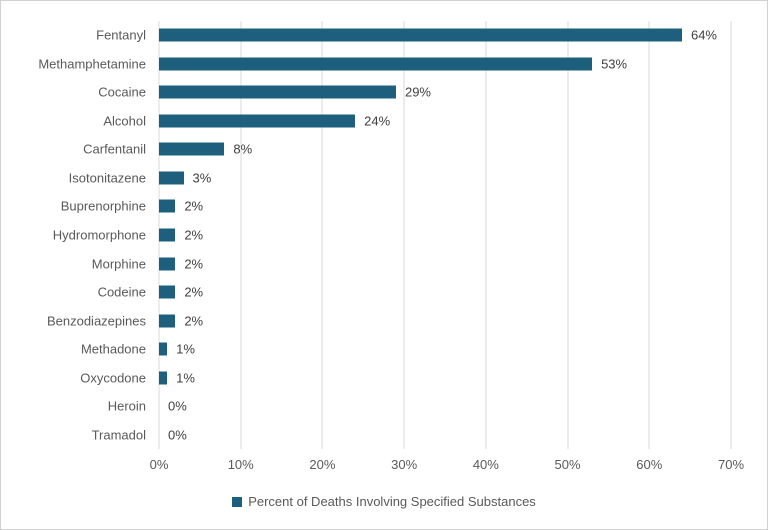 This screenshot has height=530, width=768. Describe the element at coordinates (124, 121) in the screenshot. I see `category-label: Alcohol` at that location.